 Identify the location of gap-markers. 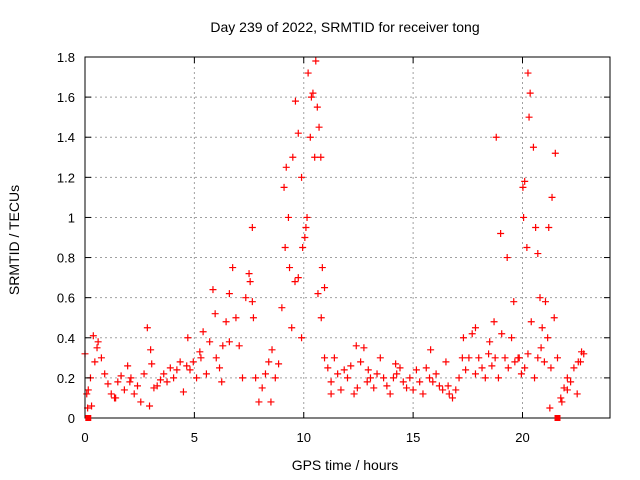
(323, 418).